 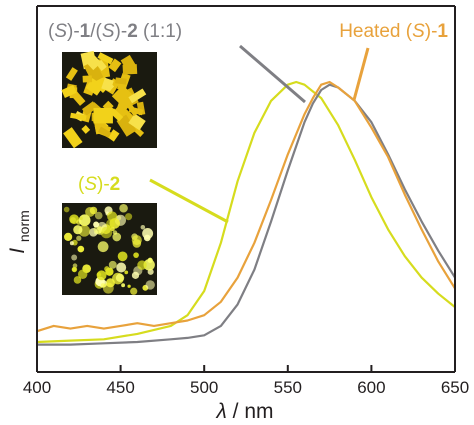 I want to click on photo-insets, so click(x=109, y=172).